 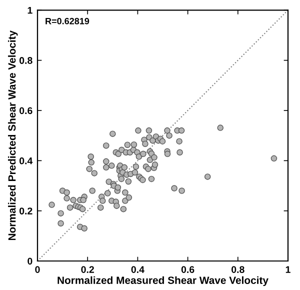 What do you see at coordinates (288, 269) in the screenshot?
I see `x-tick-label: 1` at bounding box center [288, 269].